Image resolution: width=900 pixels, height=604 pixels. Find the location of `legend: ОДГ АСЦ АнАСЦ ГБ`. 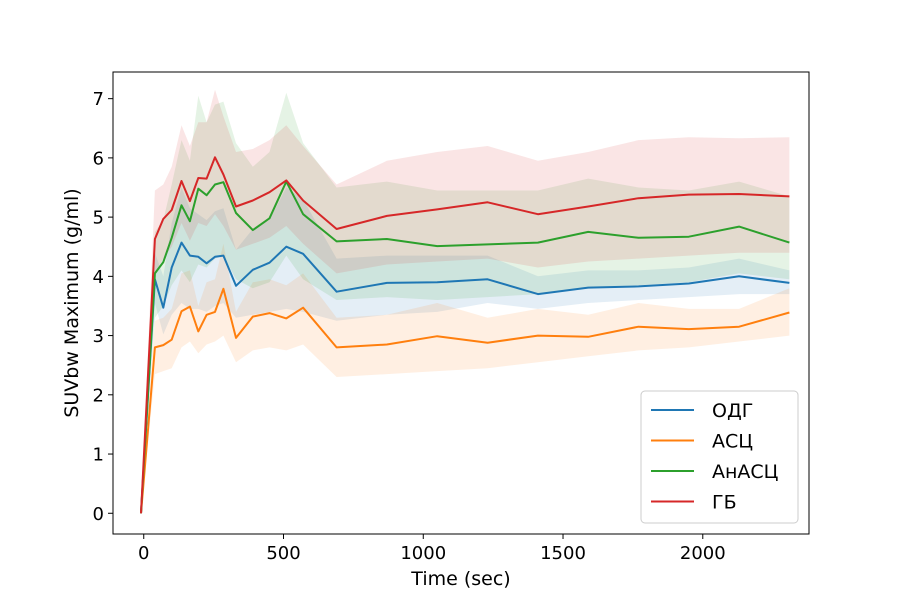

legend: ОДГ АСЦ АнАСЦ ГБ is located at coordinates (719, 457).